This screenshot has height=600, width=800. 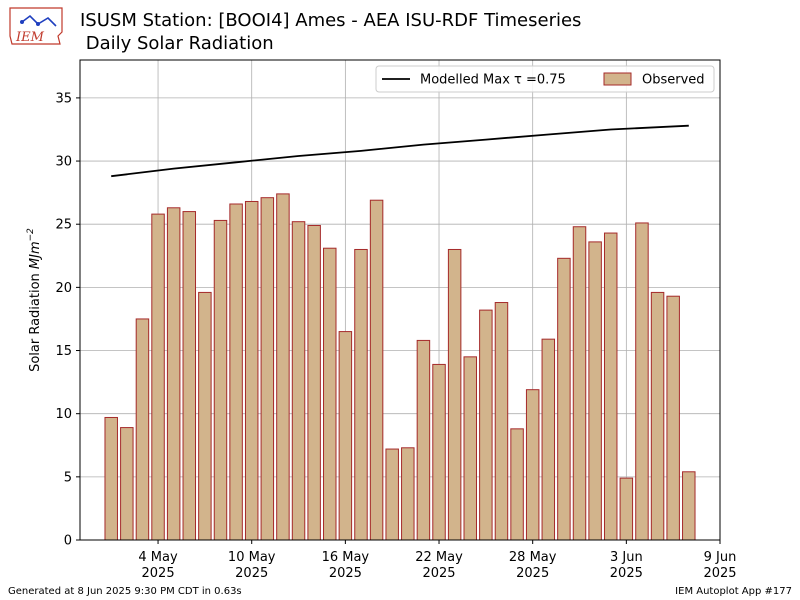 I want to click on y-tick-label: 35, so click(x=63, y=98).